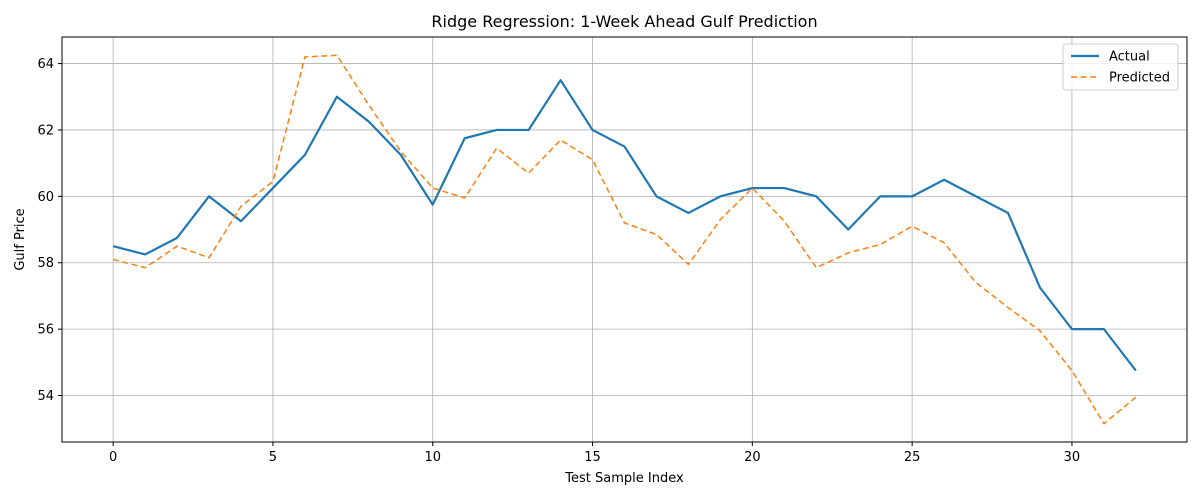 This screenshot has width=1200, height=500. Describe the element at coordinates (432, 457) in the screenshot. I see `x-tick-label: 10` at that location.